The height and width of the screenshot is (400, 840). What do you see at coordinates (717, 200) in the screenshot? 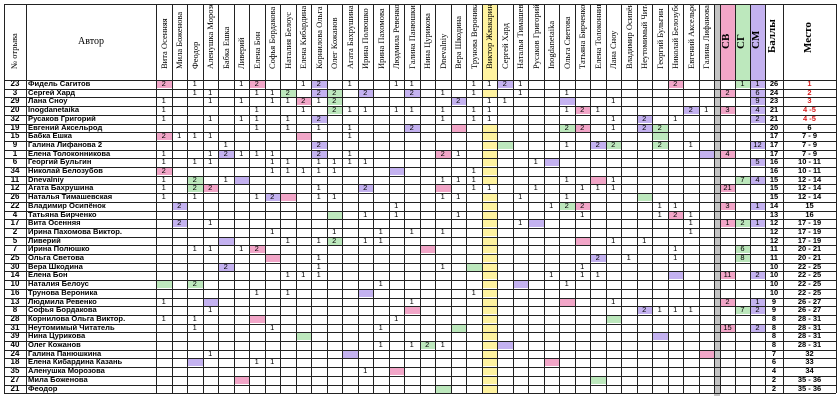
I see `separator-column` at bounding box center [717, 200].